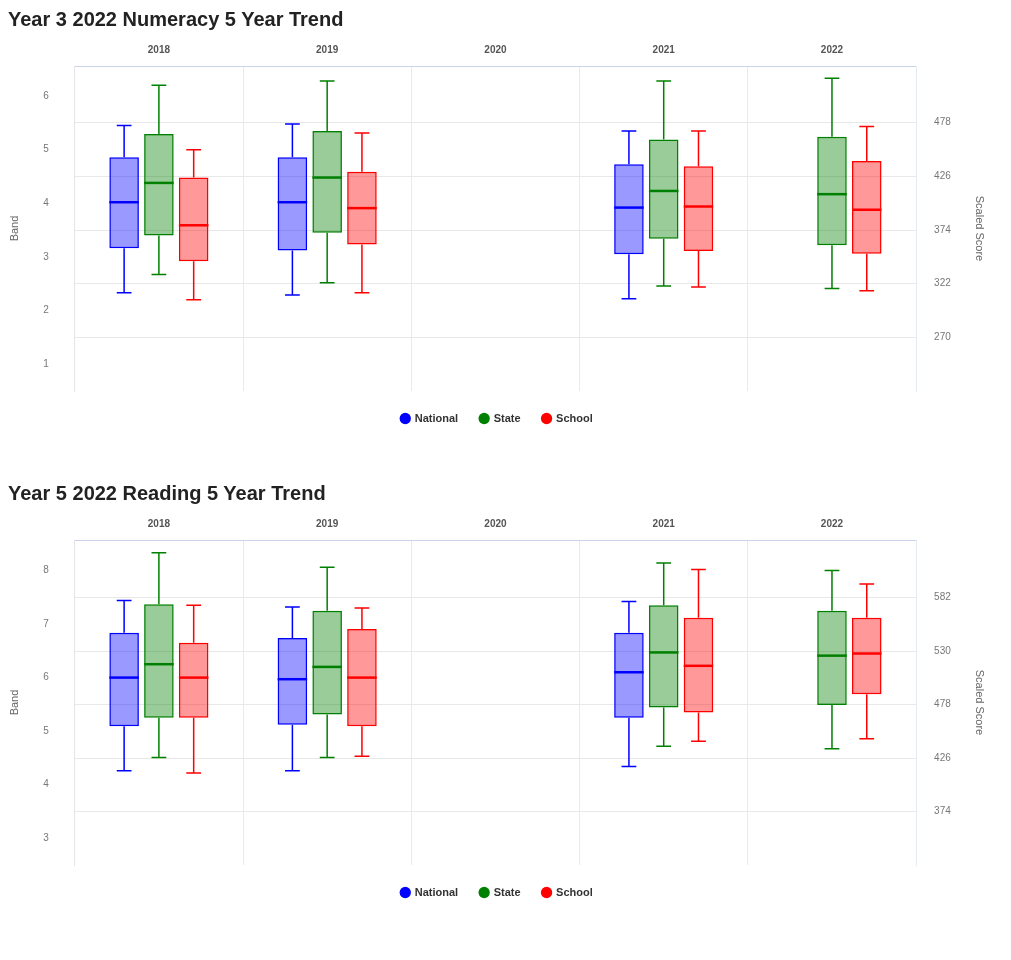 The width and height of the screenshot is (1011, 960). Describe the element at coordinates (176, 19) in the screenshot. I see `chart-title: Year 3 2022 Numeracy 5 Year Trend` at that location.